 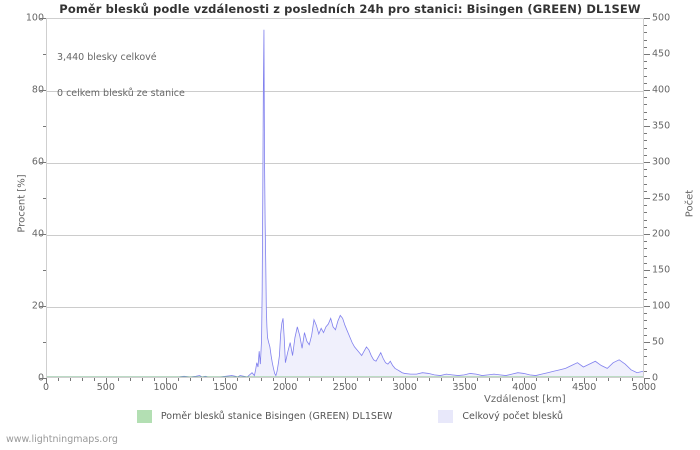 What do you see at coordinates (107, 57) in the screenshot?
I see `annotation-line-1: 3,440 blesky celkové` at bounding box center [107, 57].